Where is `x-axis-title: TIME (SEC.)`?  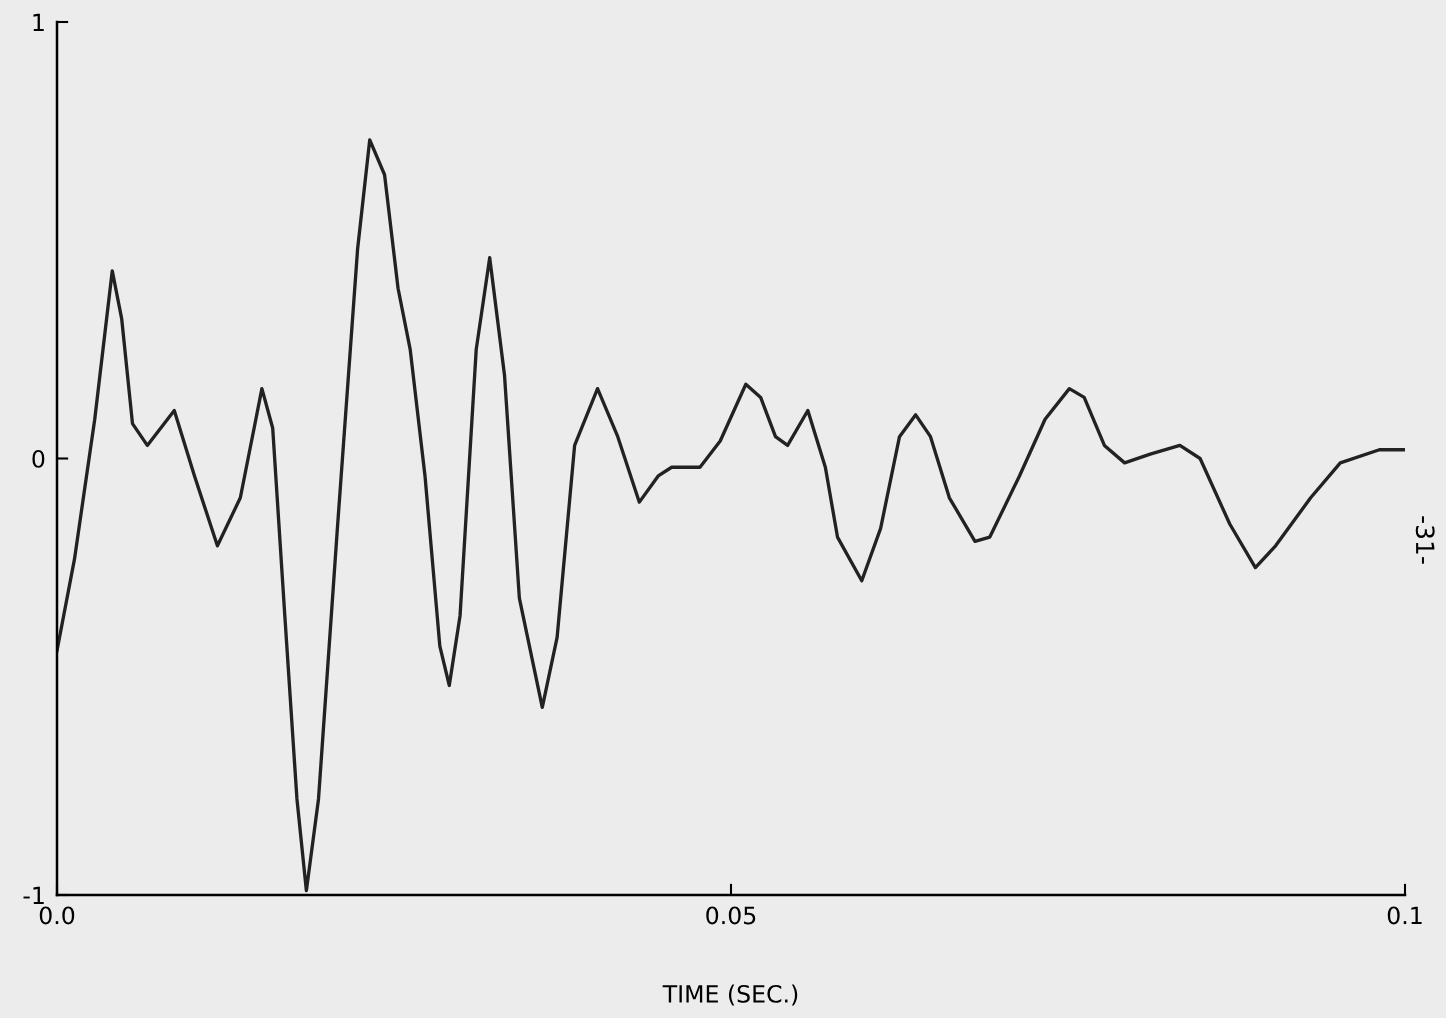 x-axis-title: TIME (SEC.) is located at coordinates (730, 995).